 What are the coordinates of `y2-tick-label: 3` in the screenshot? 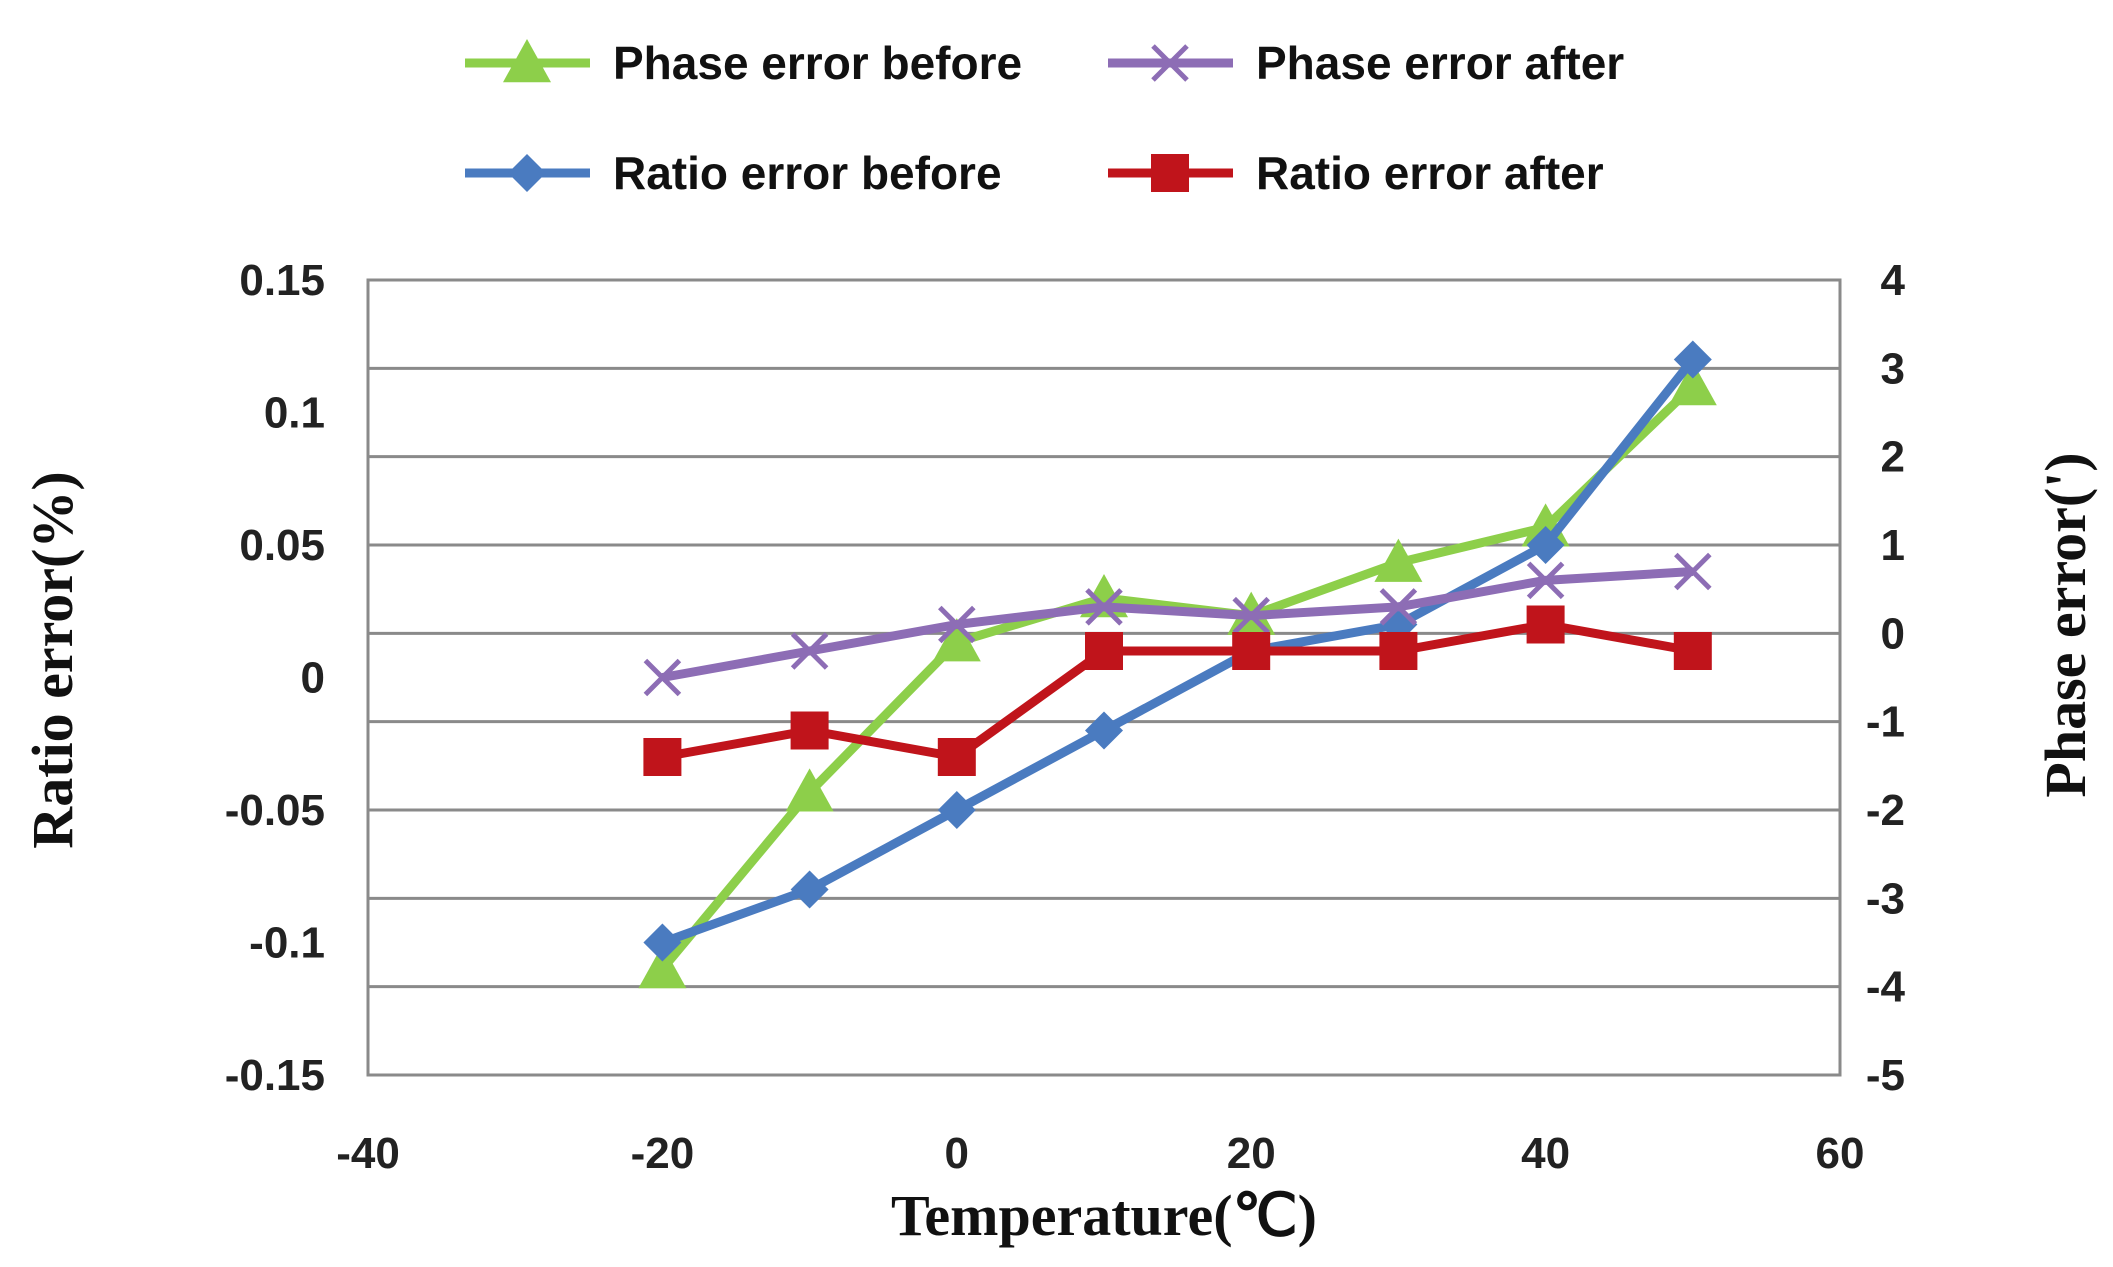 It's located at (1893, 368).